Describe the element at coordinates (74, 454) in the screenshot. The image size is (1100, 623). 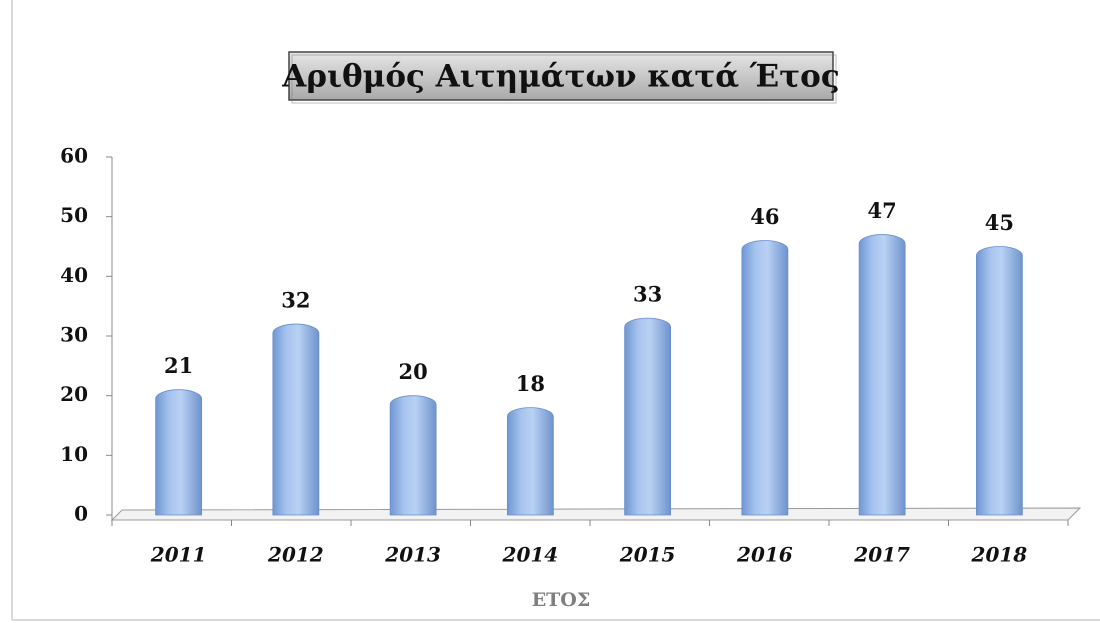
I see `y-tick-label: 10` at that location.